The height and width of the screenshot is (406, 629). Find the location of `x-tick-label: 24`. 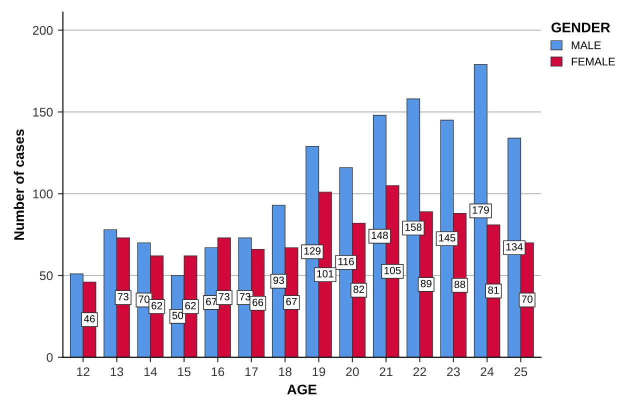

x-tick-label: 24 is located at coordinates (487, 371).